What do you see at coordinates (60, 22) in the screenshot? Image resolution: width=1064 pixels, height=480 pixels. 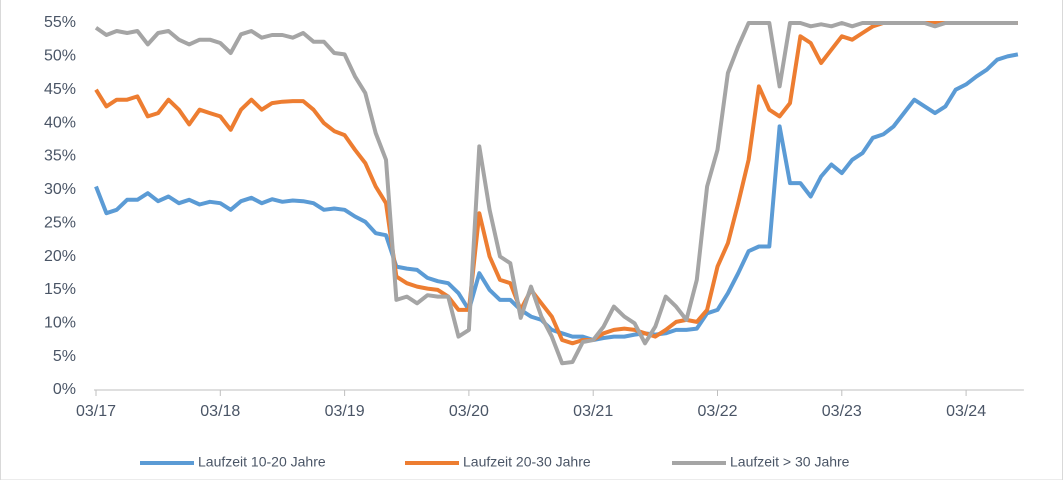 I see `y-tick-label: 55%` at bounding box center [60, 22].